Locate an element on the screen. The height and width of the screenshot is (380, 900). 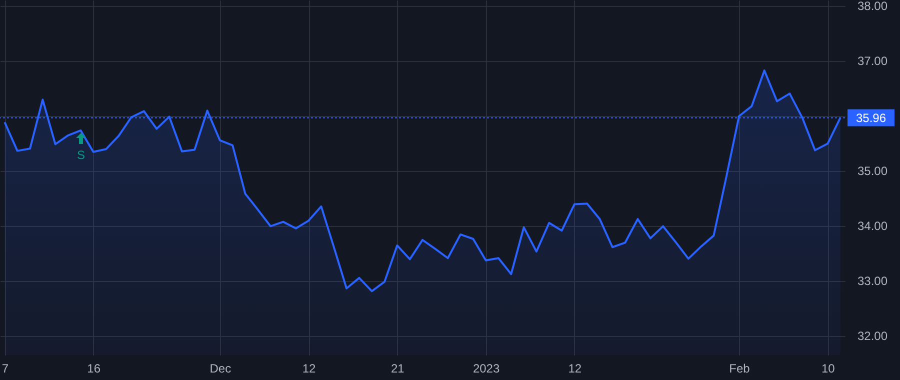
y-tick-label: 34.00 is located at coordinates (873, 226).